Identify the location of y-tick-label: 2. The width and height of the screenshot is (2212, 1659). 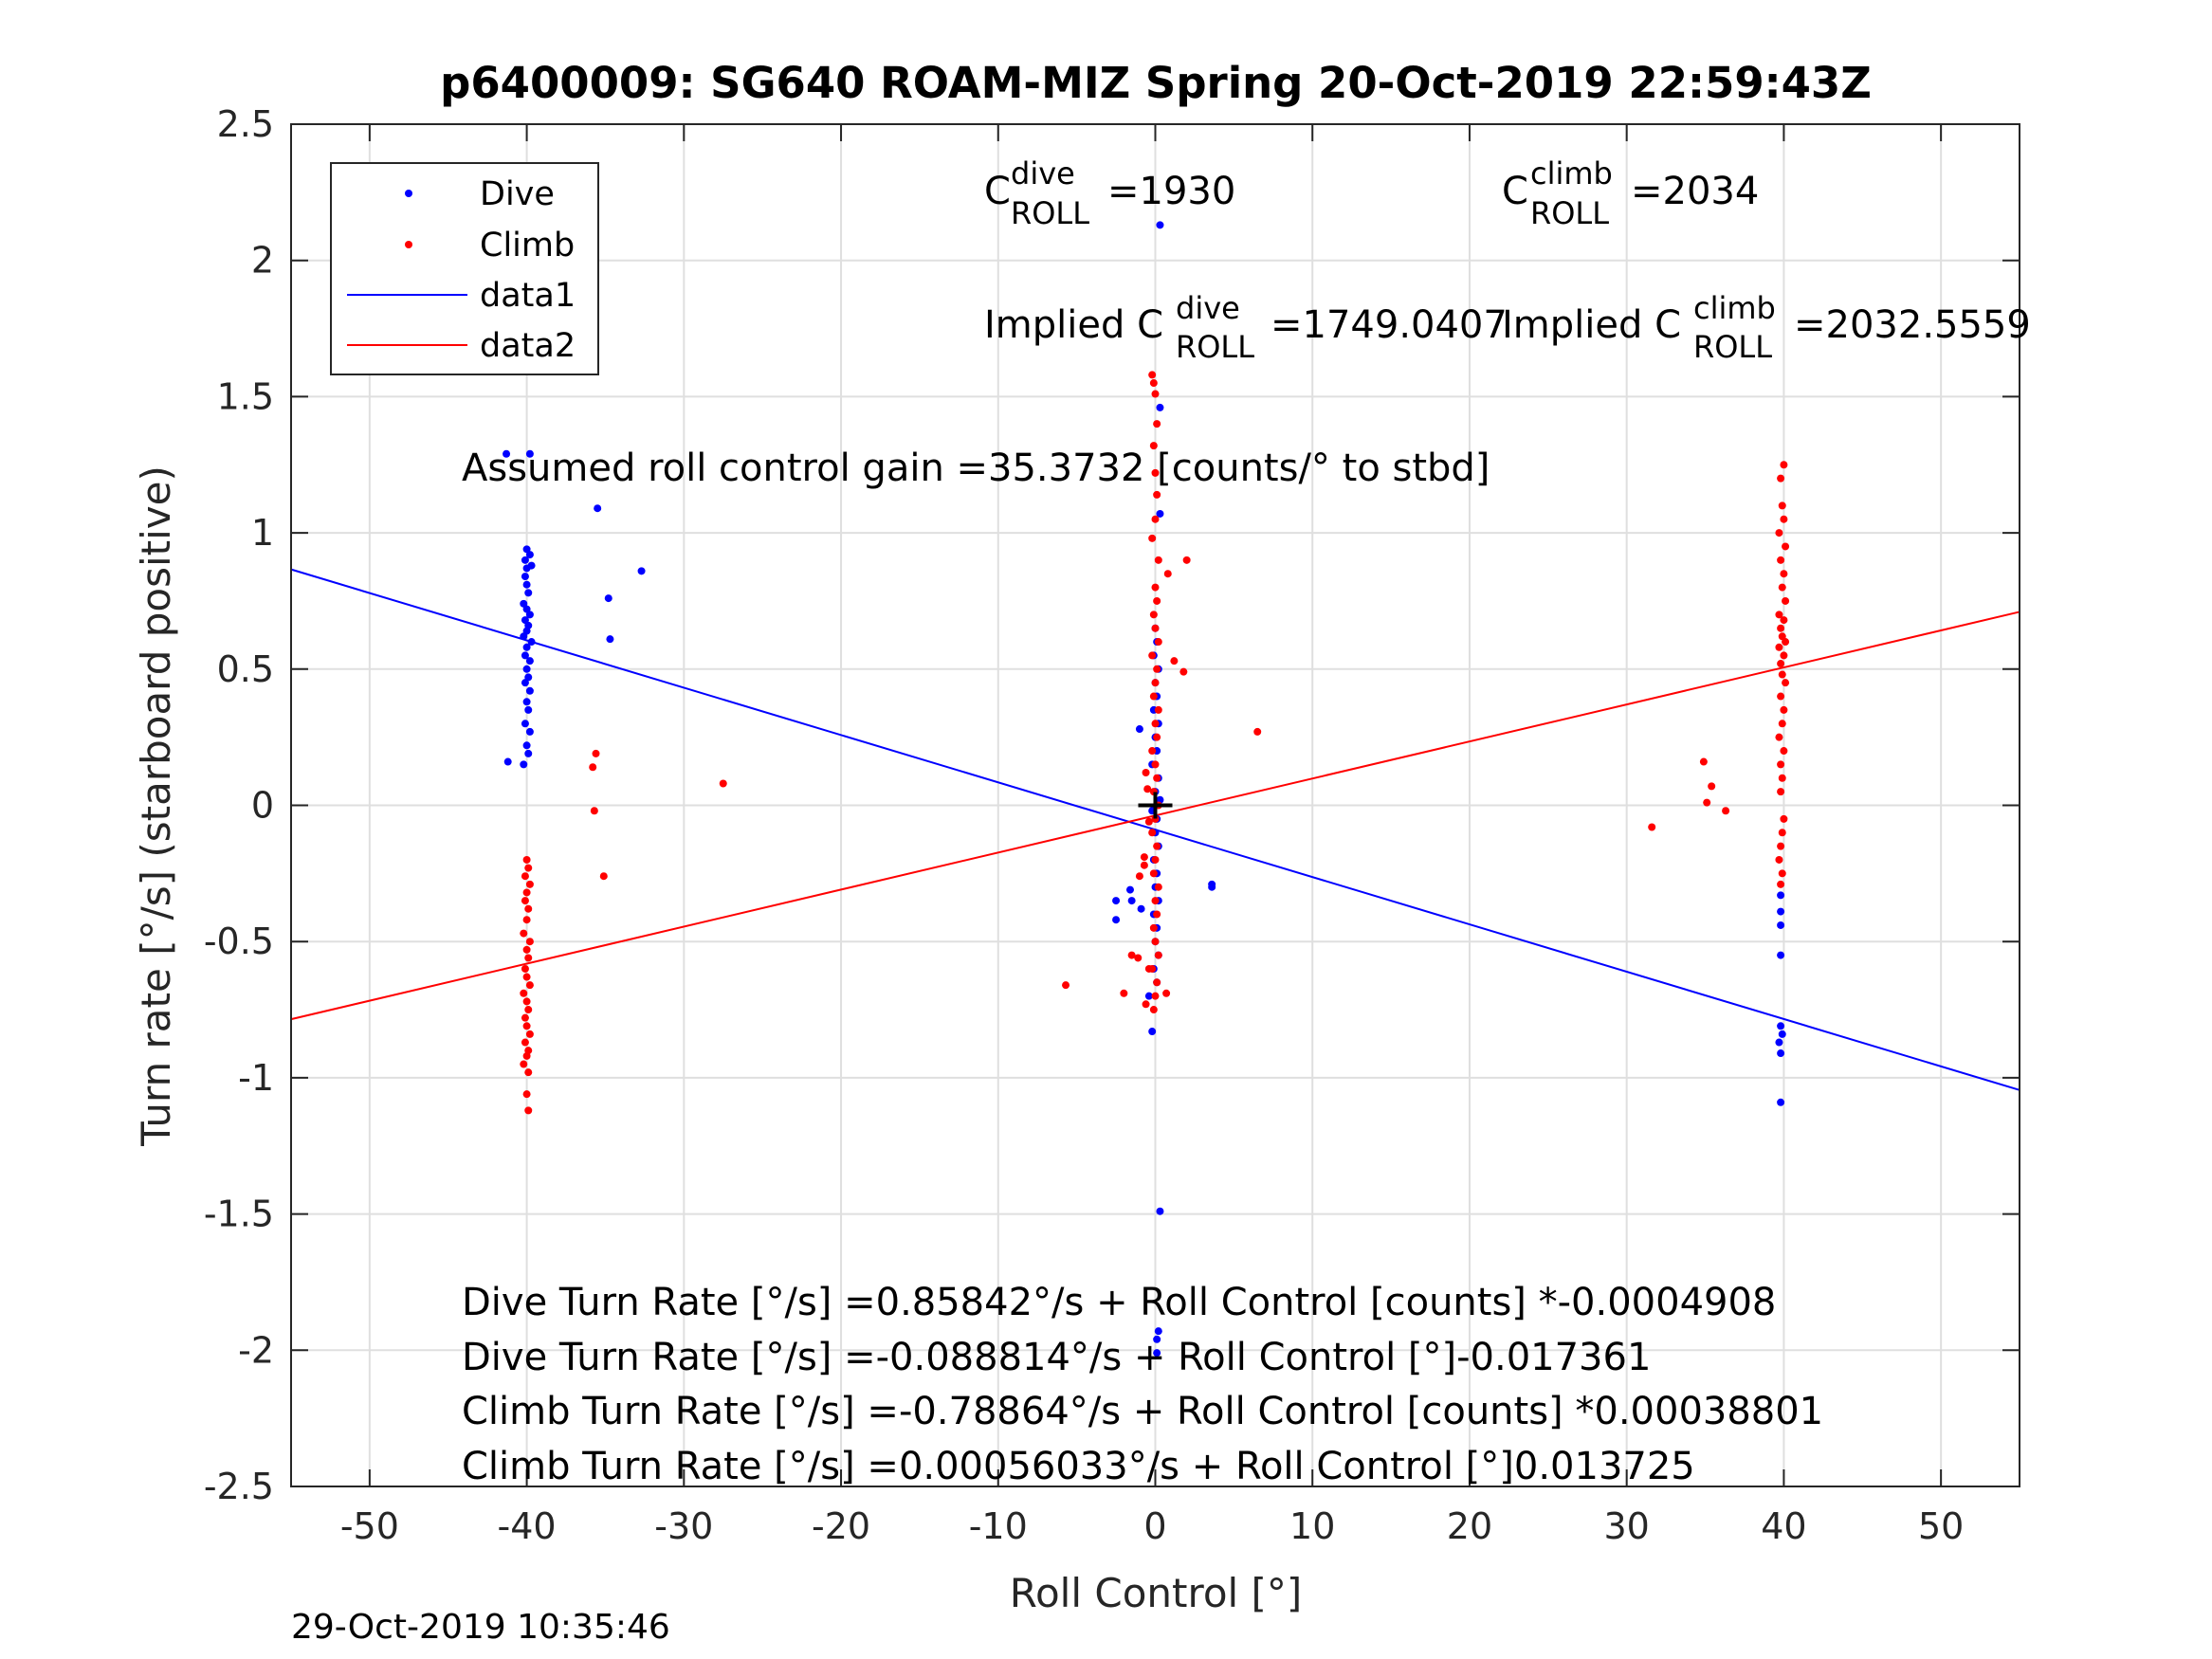
(262, 261).